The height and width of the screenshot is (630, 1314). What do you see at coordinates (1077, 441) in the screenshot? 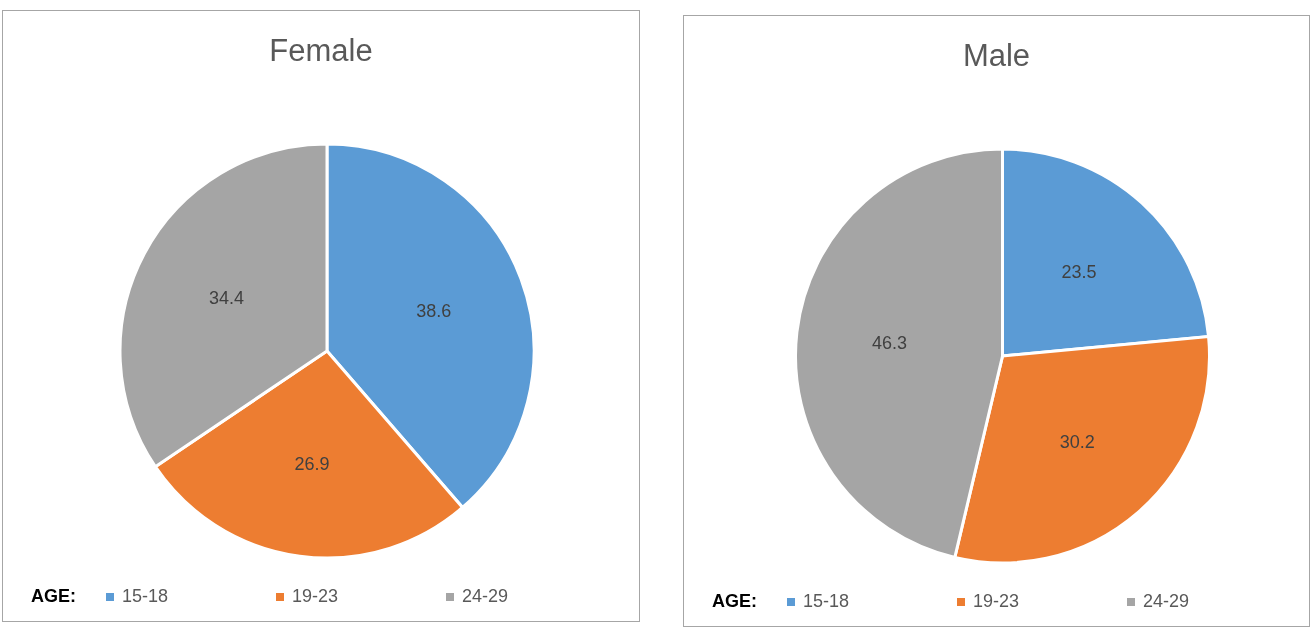
I see `data-label: 30.2` at bounding box center [1077, 441].